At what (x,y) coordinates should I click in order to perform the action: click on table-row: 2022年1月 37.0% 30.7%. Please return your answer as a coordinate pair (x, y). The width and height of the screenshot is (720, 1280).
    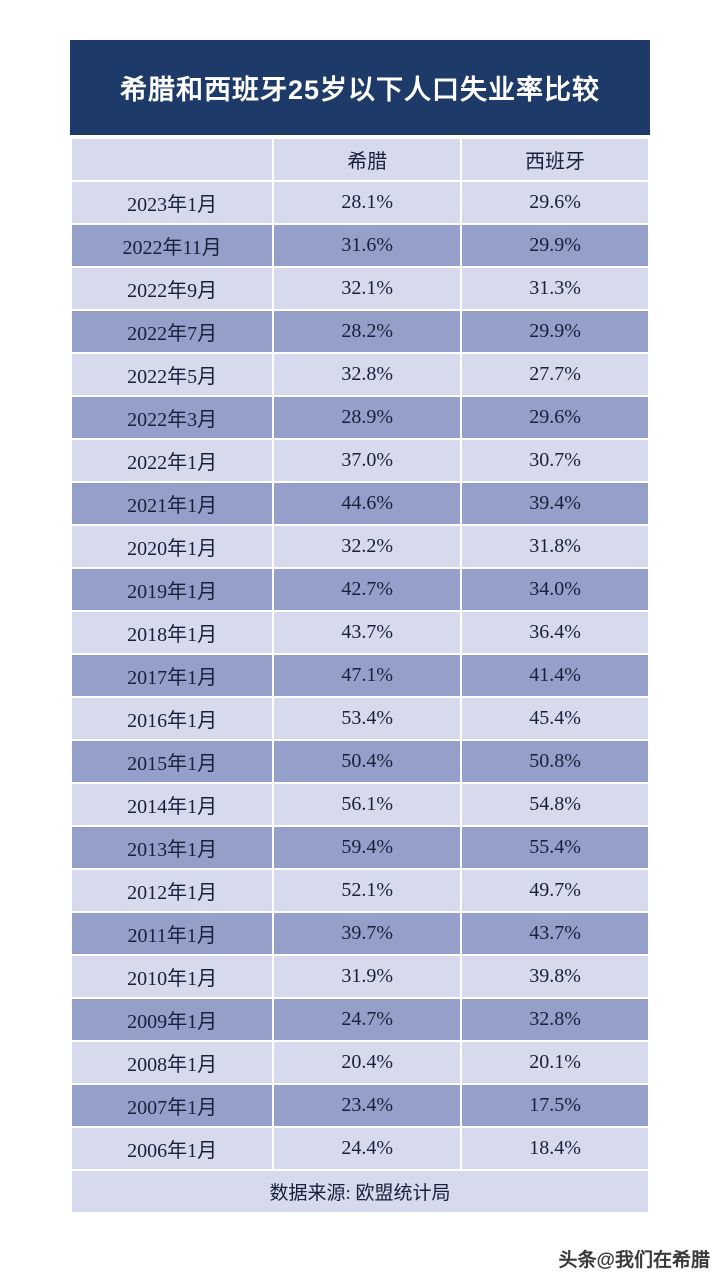
    Looking at the image, I should click on (359, 460).